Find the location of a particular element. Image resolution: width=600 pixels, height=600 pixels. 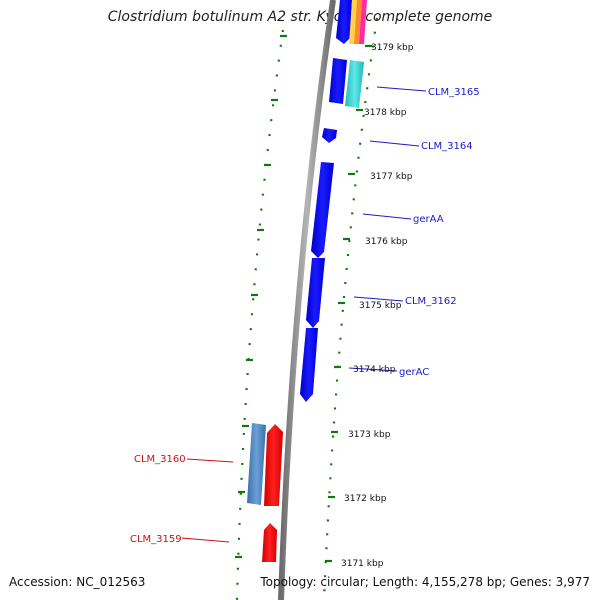

kbp-label: 3176 kbp is located at coordinates (386, 242).